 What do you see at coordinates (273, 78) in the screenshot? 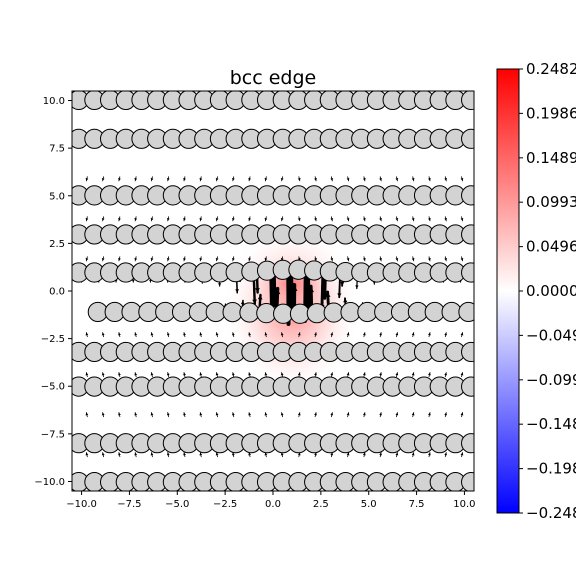
I see `chart-title: bcc edge` at bounding box center [273, 78].